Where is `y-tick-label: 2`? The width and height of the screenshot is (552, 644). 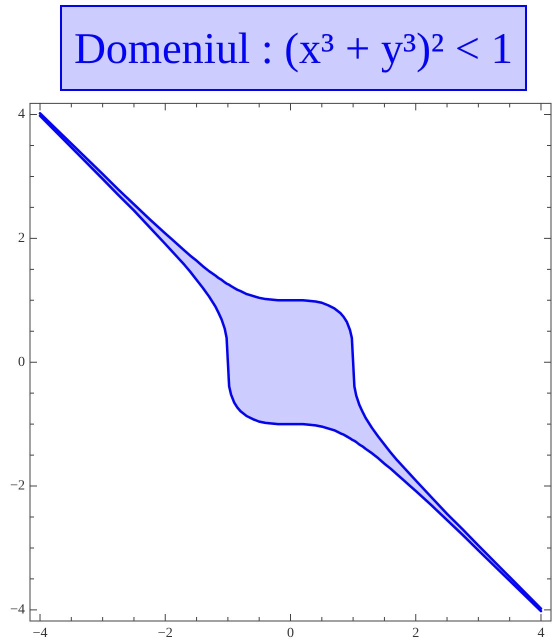
y-tick-label: 2 is located at coordinates (21, 238).